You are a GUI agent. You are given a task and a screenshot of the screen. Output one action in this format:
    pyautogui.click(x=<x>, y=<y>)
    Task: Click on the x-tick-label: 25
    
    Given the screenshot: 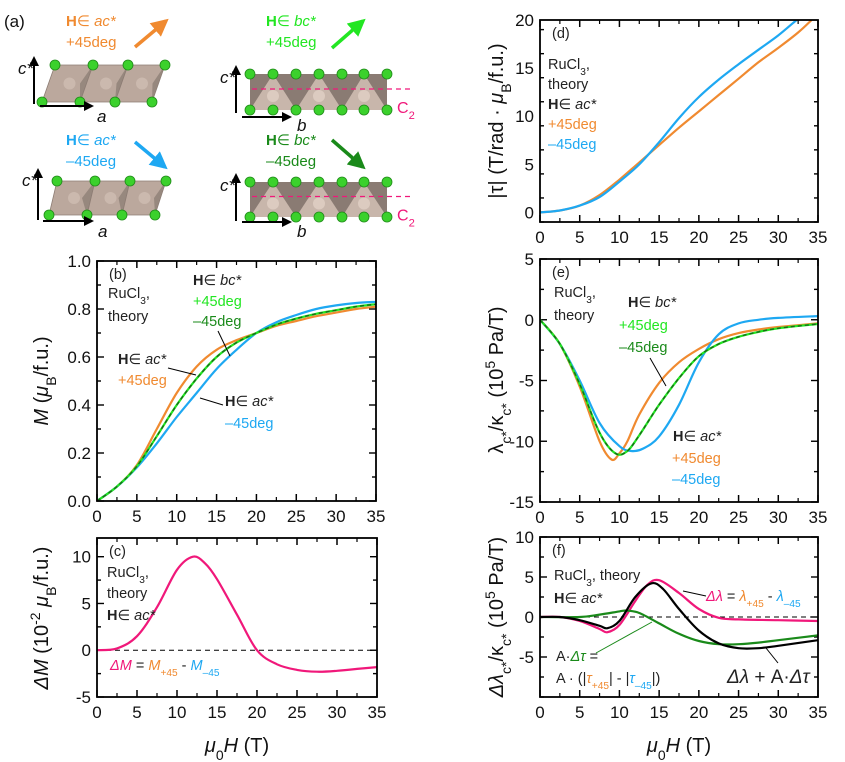 What is the action you would take?
    pyautogui.click(x=296, y=516)
    